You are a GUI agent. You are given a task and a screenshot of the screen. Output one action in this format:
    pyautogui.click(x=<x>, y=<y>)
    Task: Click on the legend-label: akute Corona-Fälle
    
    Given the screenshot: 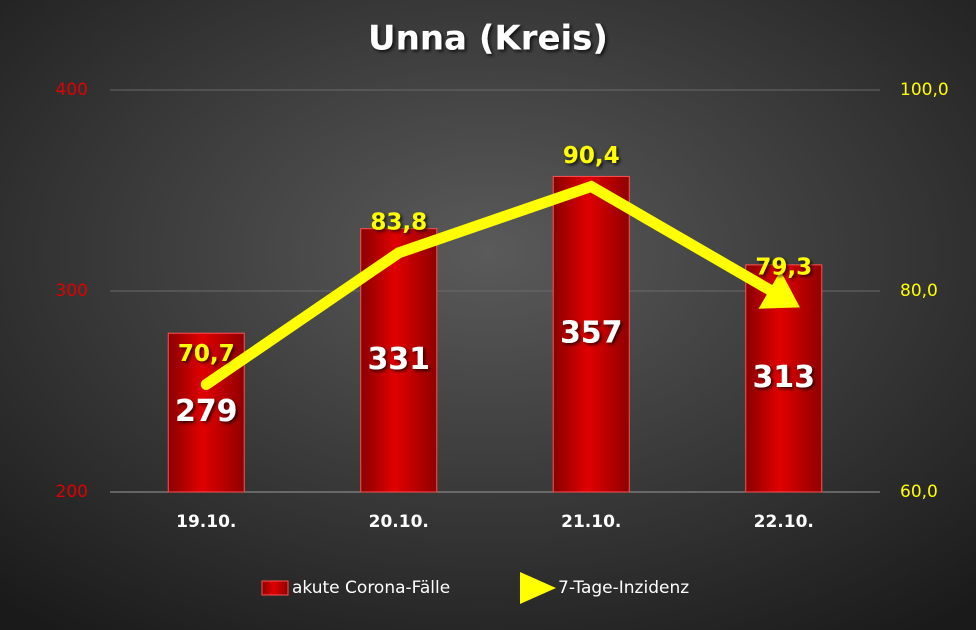 What is the action you would take?
    pyautogui.click(x=371, y=588)
    